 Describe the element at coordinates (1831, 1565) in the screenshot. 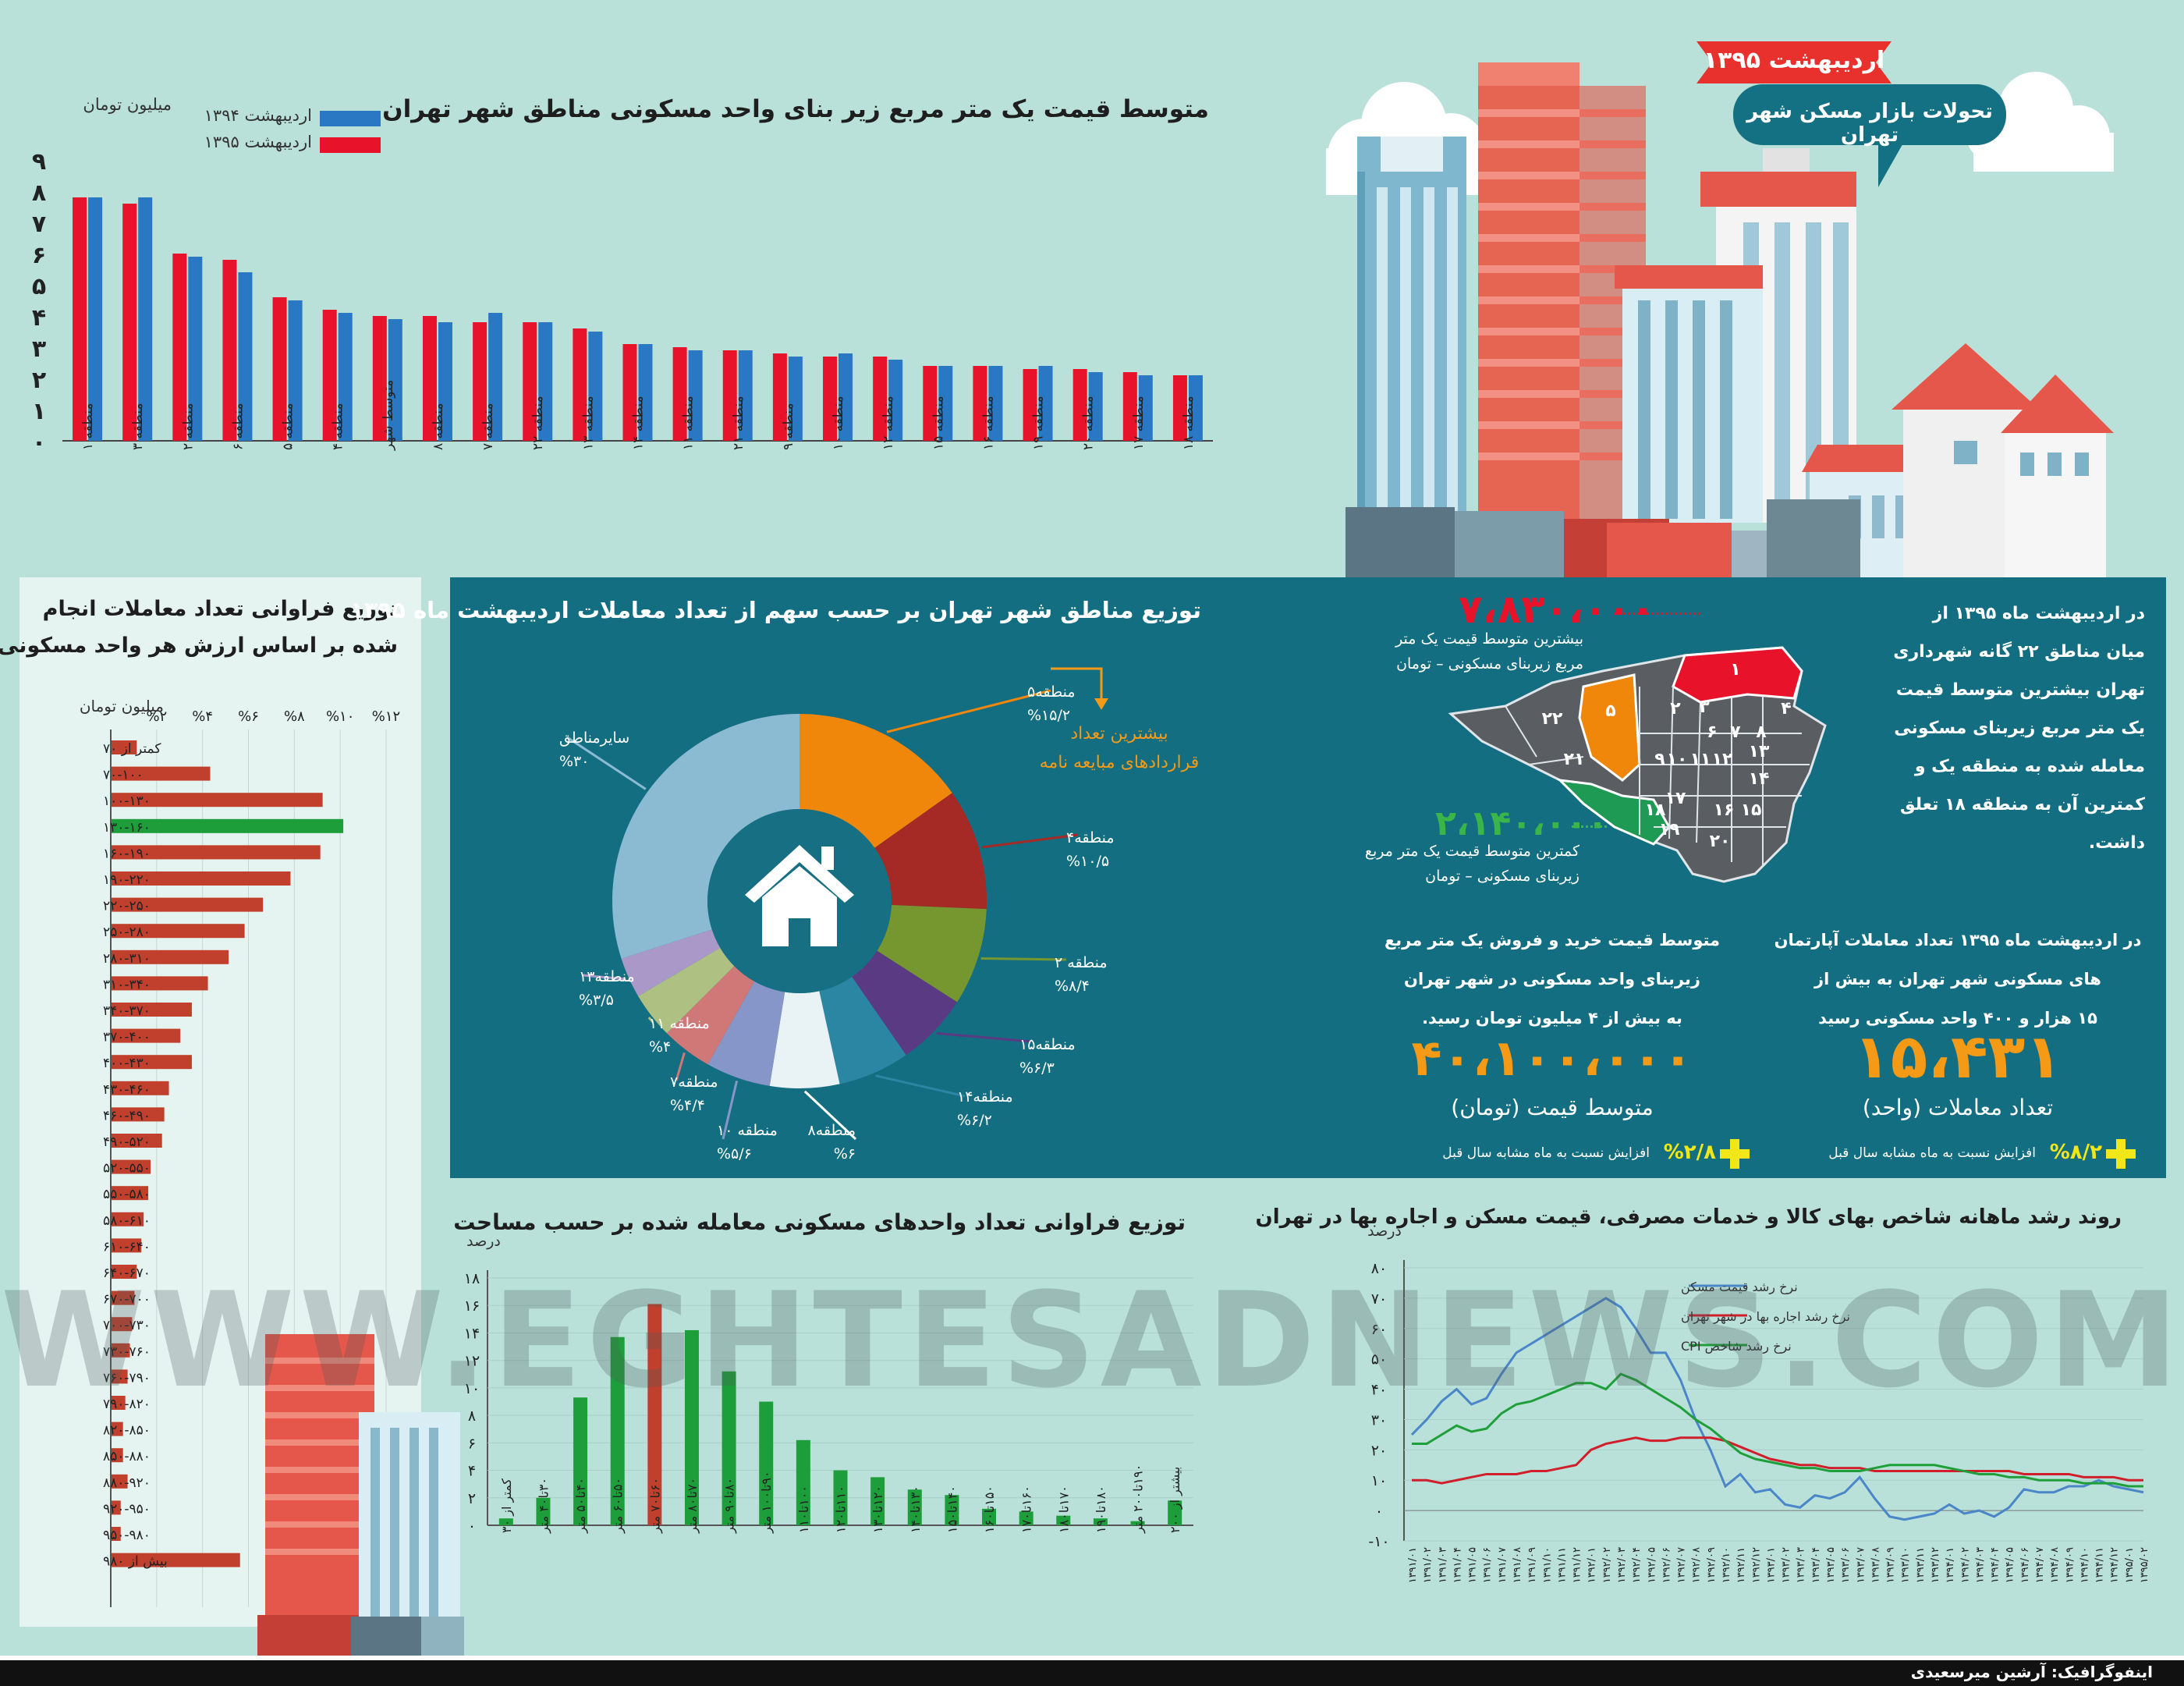

I see `chart5-xtick: ۱۳۹۳/۰۵` at that location.